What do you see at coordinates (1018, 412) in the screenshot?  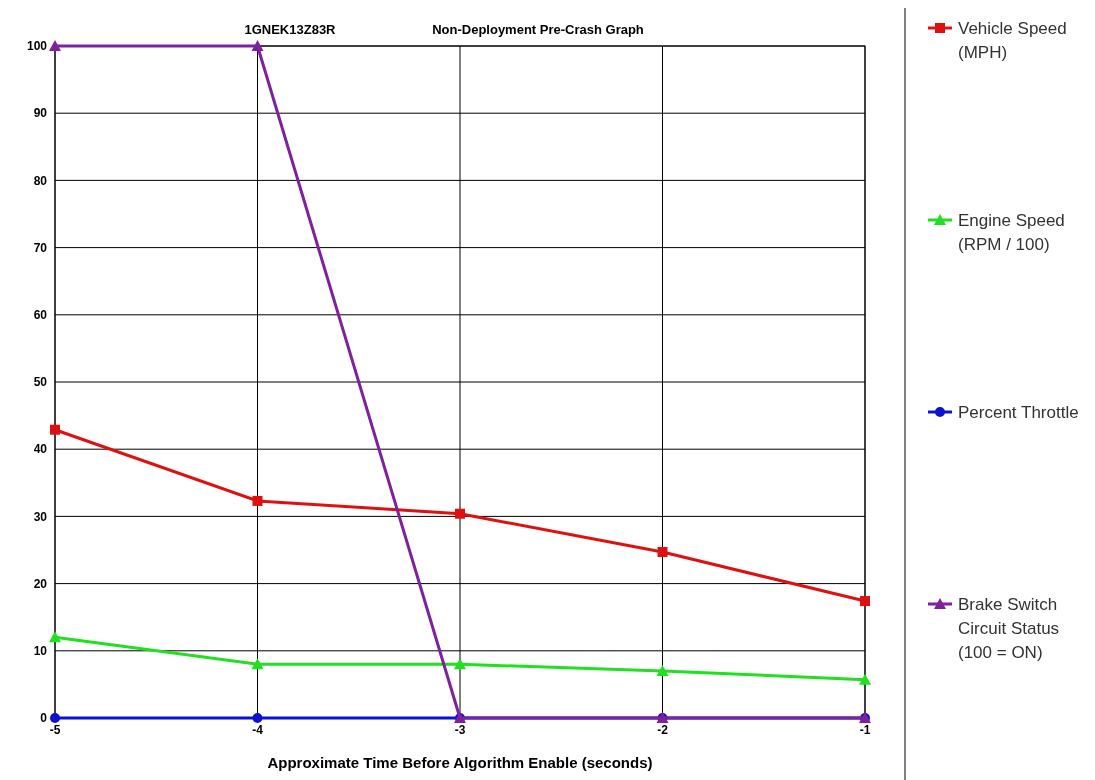 I see `legend-label: Percent Throttle` at bounding box center [1018, 412].